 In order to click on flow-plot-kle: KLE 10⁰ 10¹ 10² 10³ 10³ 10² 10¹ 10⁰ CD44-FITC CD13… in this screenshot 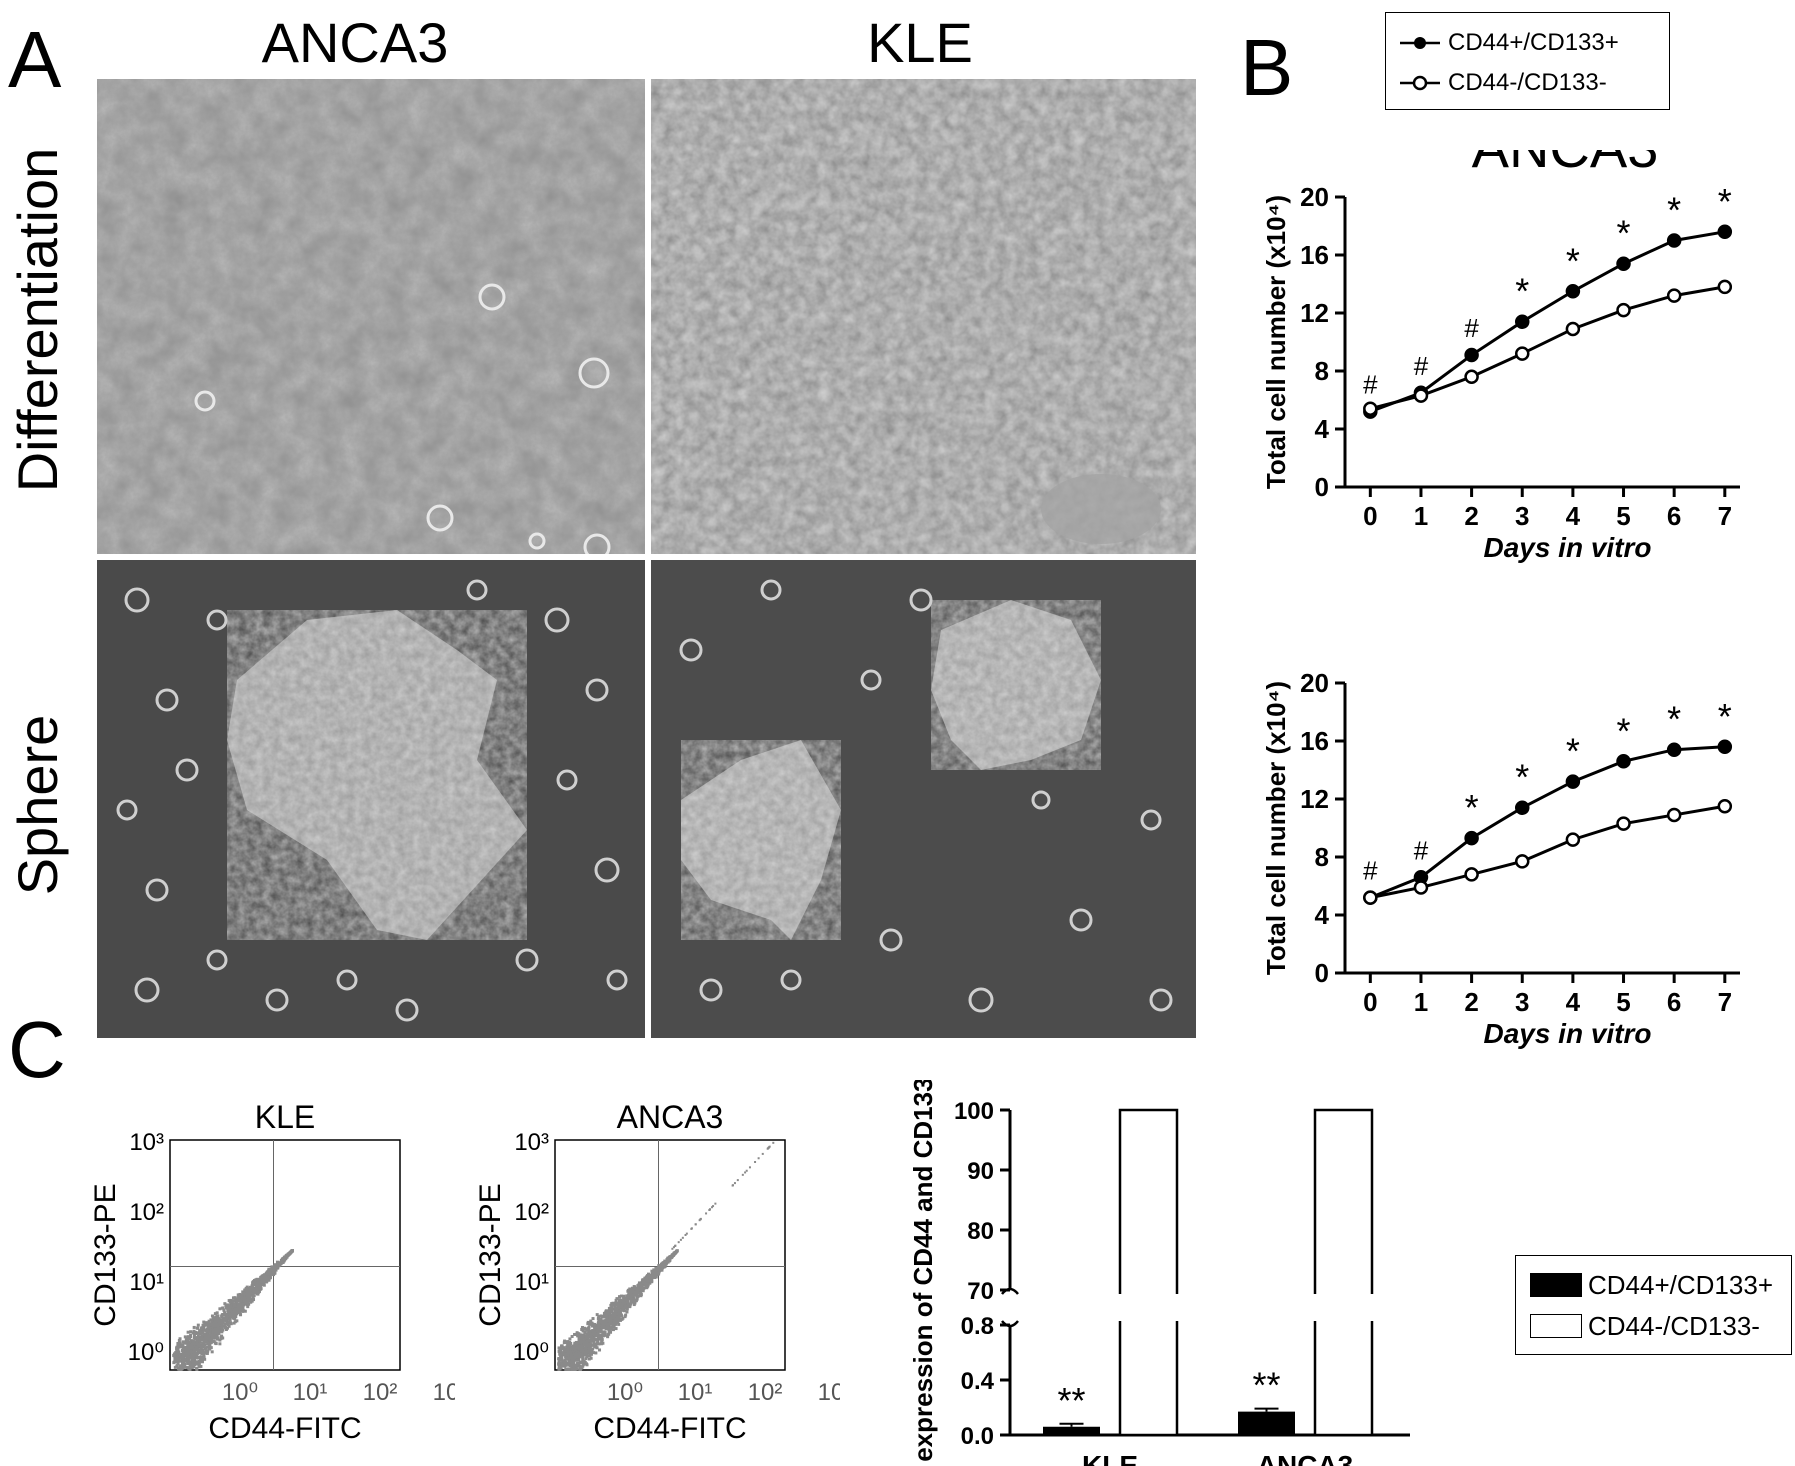, I will do `click(272, 1272)`.